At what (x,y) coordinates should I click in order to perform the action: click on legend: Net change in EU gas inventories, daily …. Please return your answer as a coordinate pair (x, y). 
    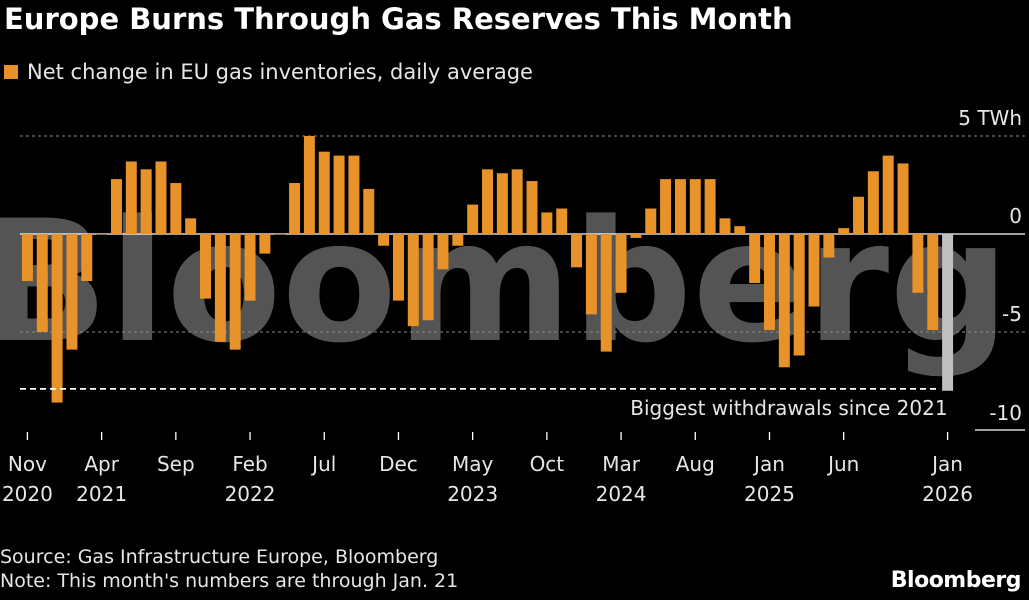
    Looking at the image, I should click on (268, 72).